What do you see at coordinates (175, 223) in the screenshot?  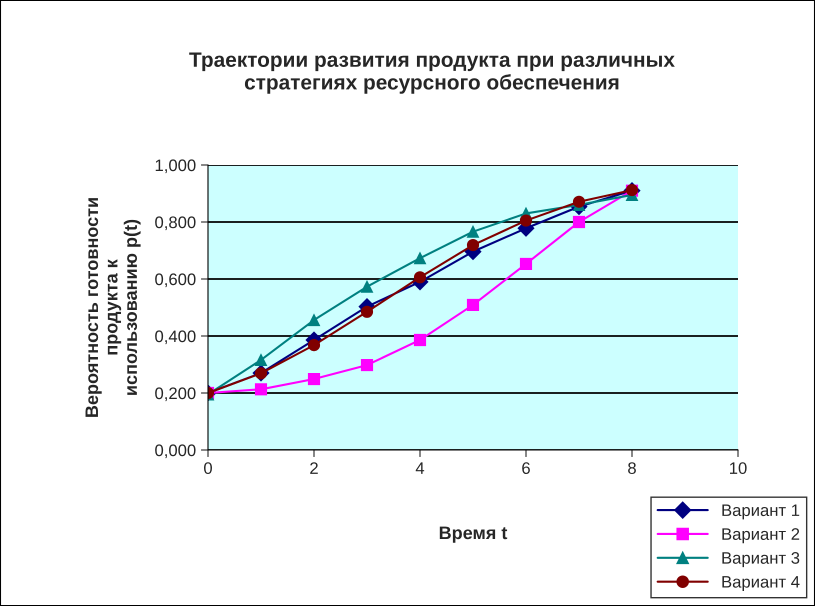 I see `y-tick-label: 0,800` at bounding box center [175, 223].